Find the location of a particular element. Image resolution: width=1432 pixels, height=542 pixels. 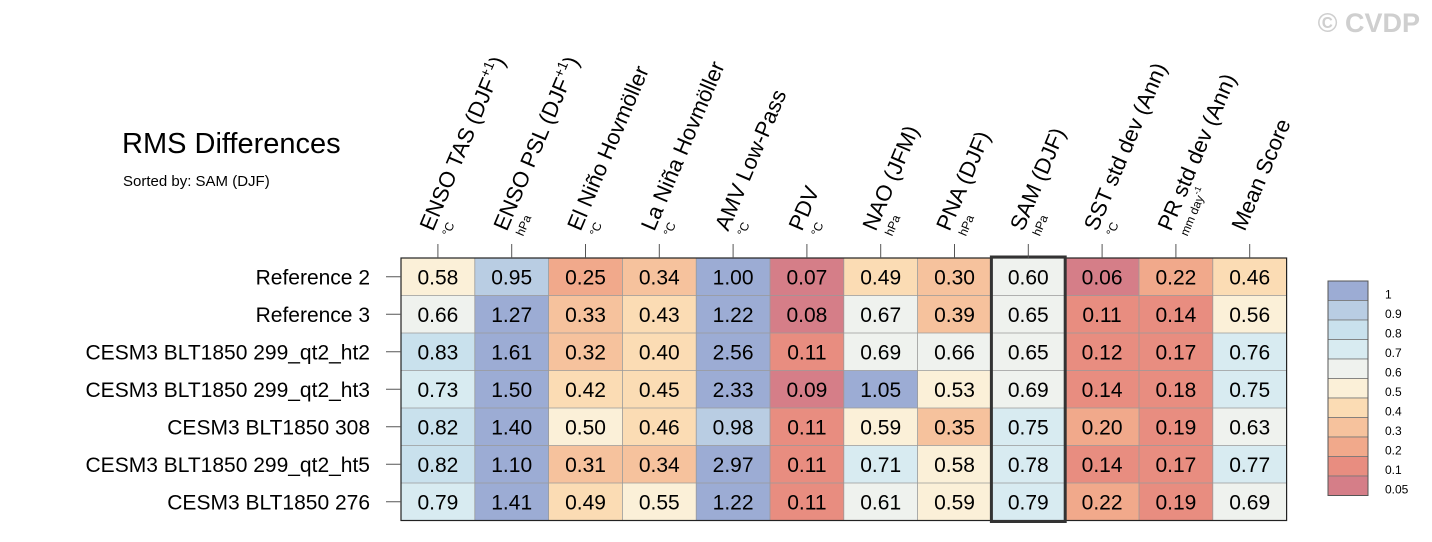

column-label-group: NAO (JFM)hPa is located at coordinates (890, 180).